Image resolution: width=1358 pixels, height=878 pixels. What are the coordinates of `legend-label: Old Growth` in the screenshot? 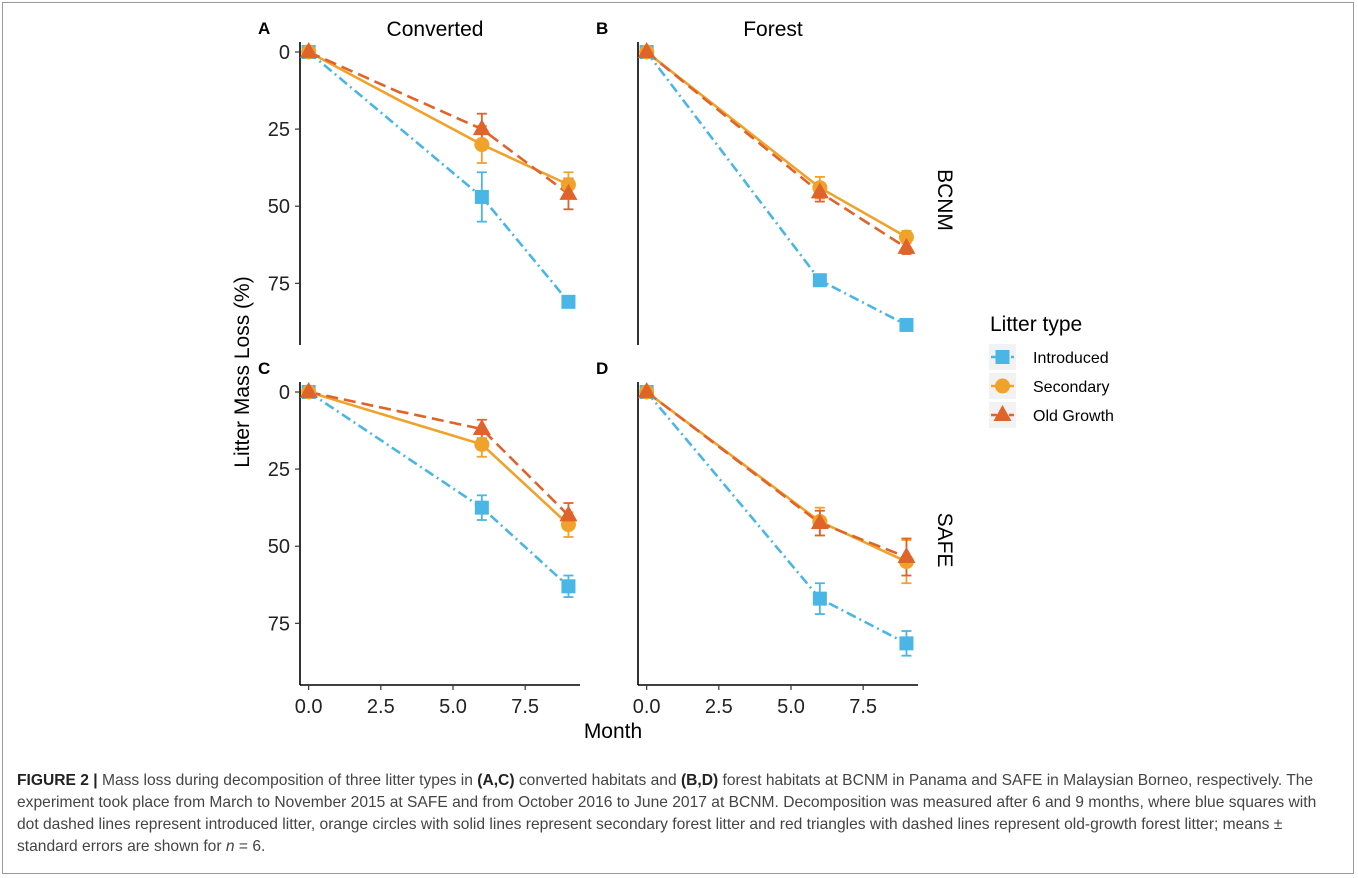 It's located at (1073, 416).